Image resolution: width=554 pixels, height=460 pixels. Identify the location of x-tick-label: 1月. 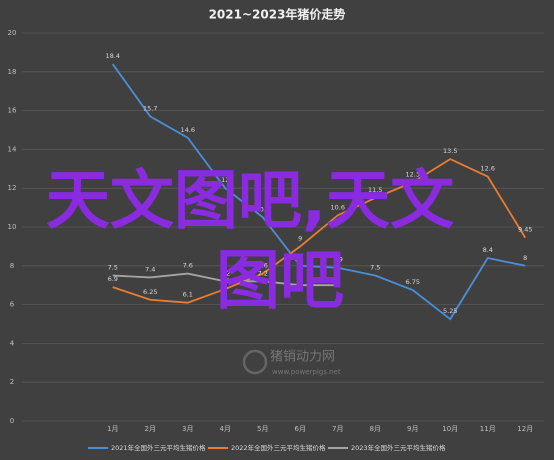
(112, 429).